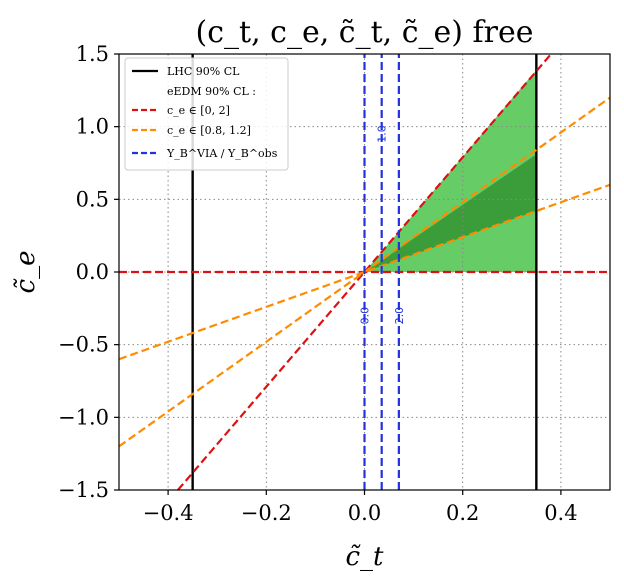  I want to click on x-tick-label-2: 0.0, so click(364, 513).